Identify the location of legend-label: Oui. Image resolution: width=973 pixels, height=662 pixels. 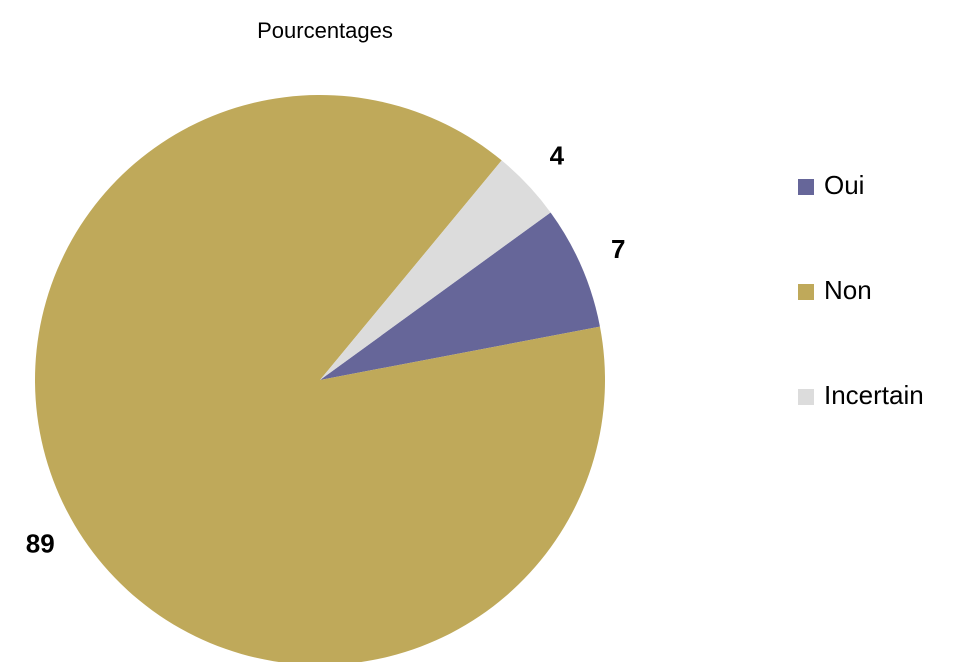
(844, 185).